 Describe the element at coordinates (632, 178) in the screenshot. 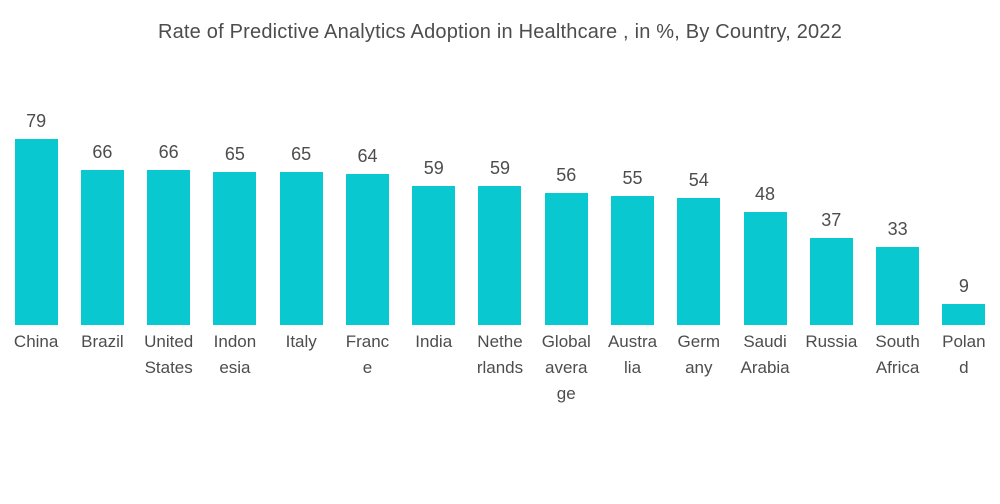

I see `bar-value-label: 55` at that location.